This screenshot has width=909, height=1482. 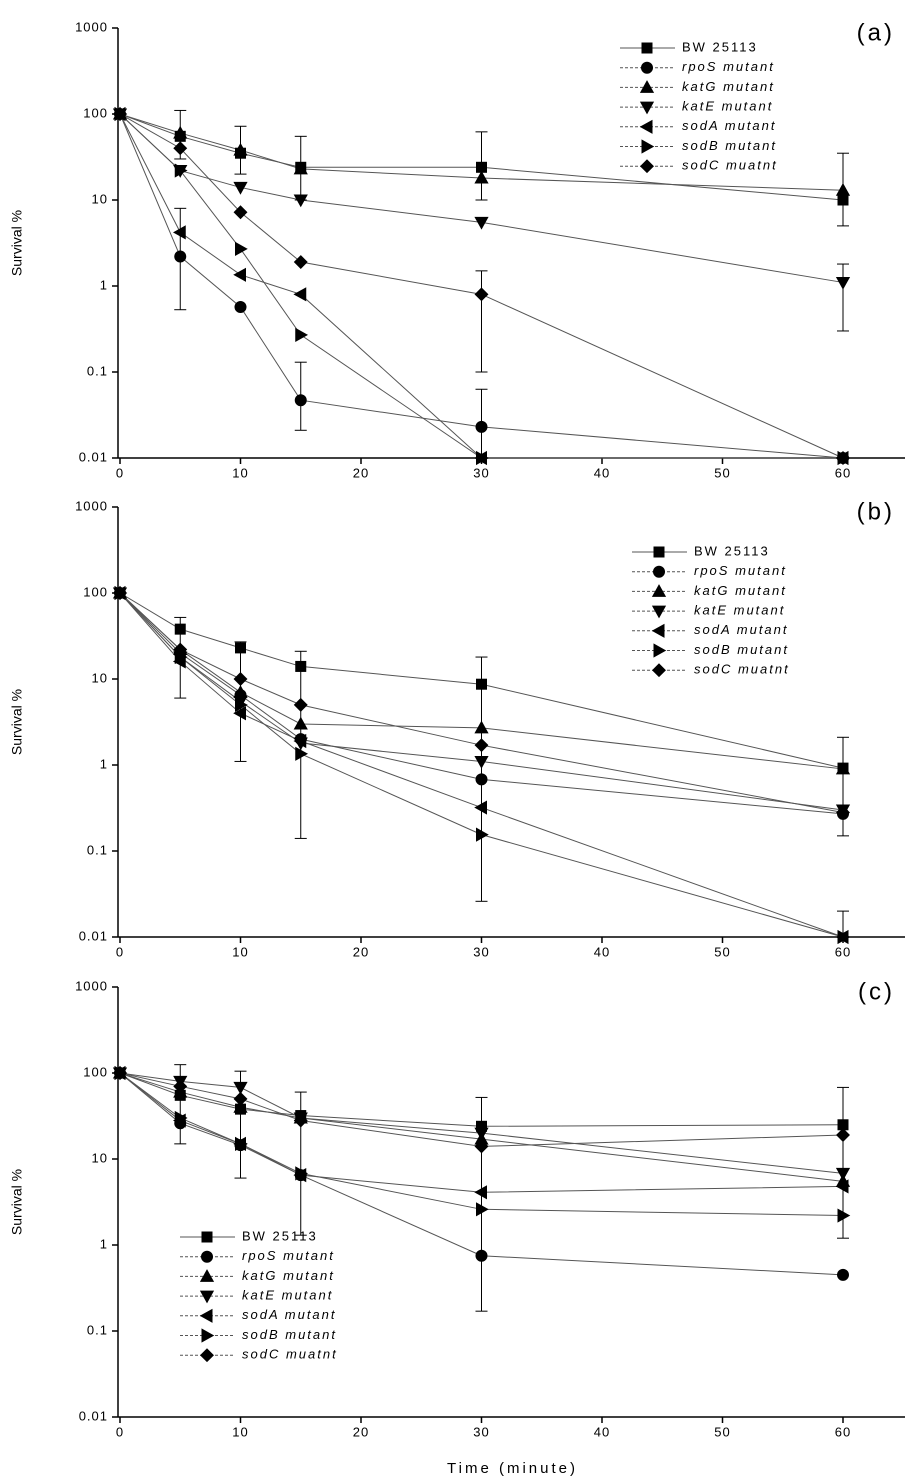 What do you see at coordinates (289, 1334) in the screenshot?
I see `legend-label: sodB mutant` at bounding box center [289, 1334].